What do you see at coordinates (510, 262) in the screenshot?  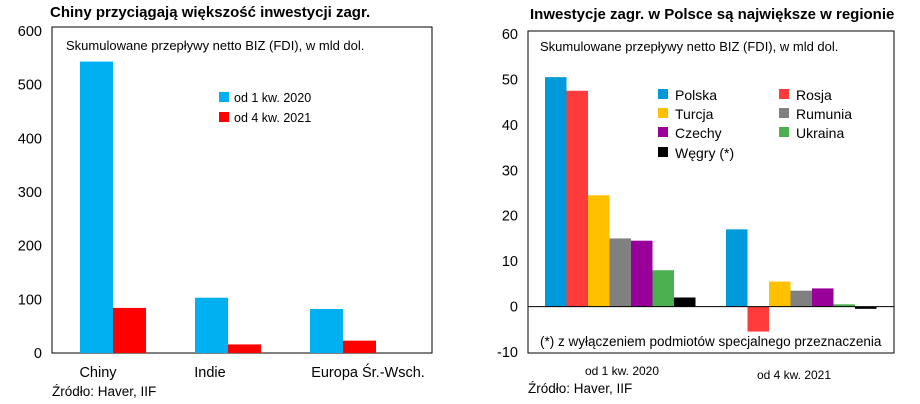 I see `chart-2-ytick-label: 10` at bounding box center [510, 262].